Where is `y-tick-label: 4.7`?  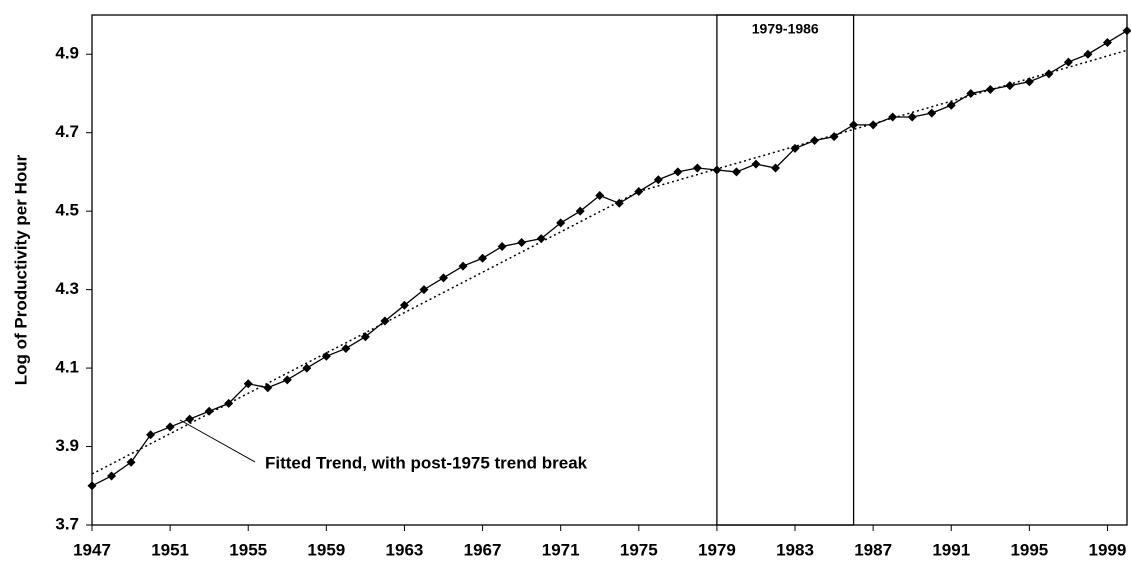
y-tick-label: 4.7 is located at coordinates (67, 131).